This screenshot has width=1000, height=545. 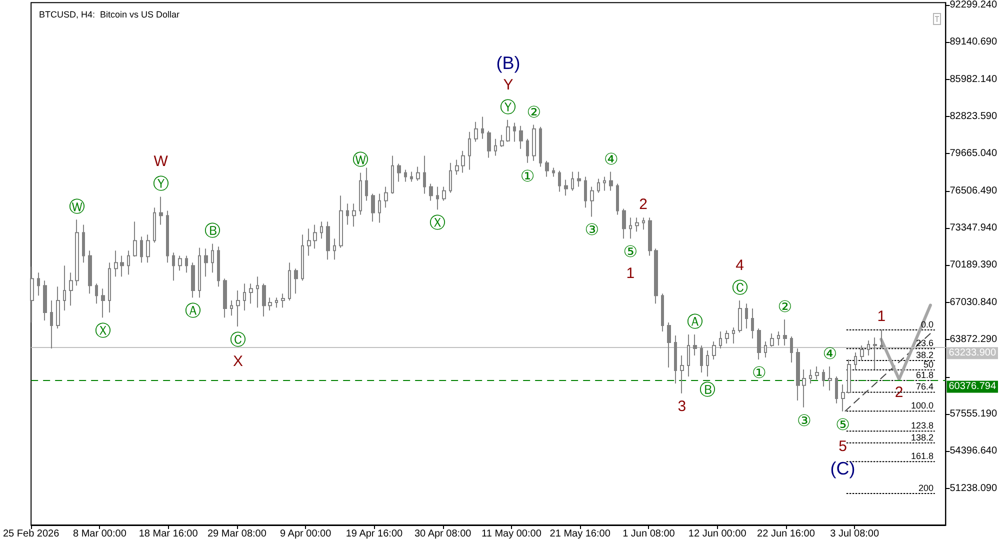 I want to click on annotation: Ⓐ, so click(x=694, y=322).